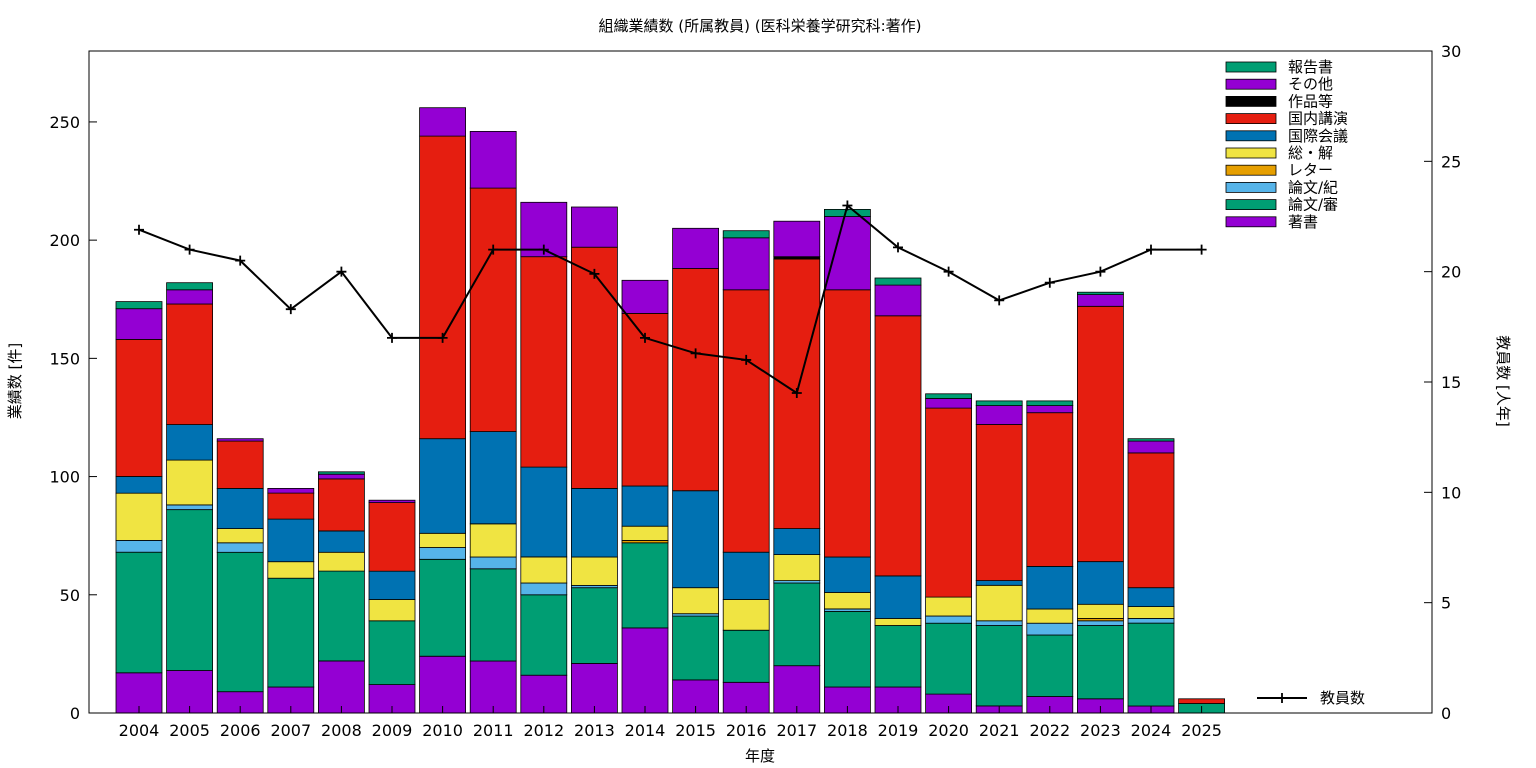 The image size is (1536, 768). Describe the element at coordinates (645, 337) in the screenshot. I see `teacher-count-point-2014` at that location.